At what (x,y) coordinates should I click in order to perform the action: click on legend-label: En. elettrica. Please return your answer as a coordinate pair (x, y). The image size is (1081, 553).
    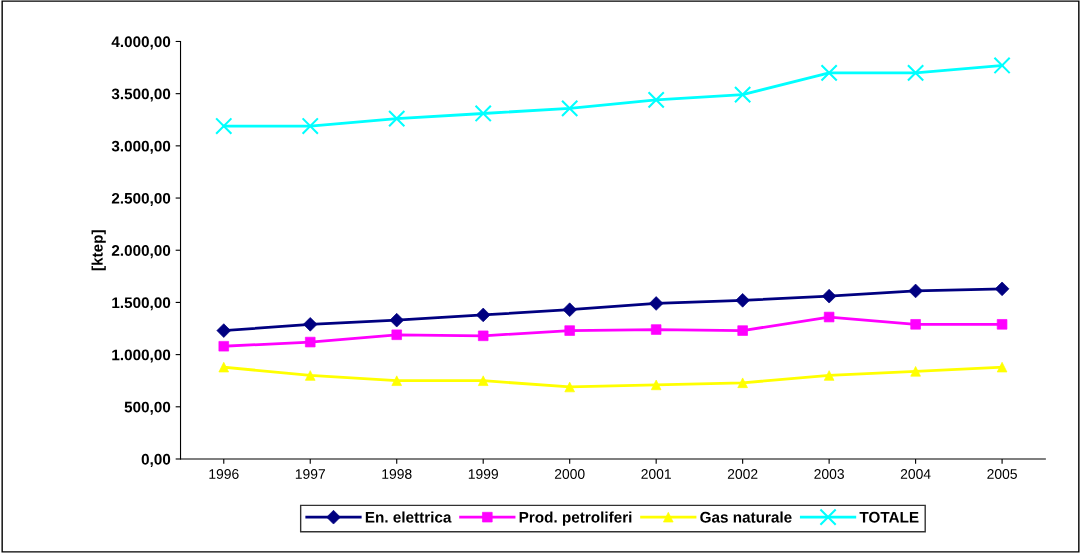
    Looking at the image, I should click on (408, 517).